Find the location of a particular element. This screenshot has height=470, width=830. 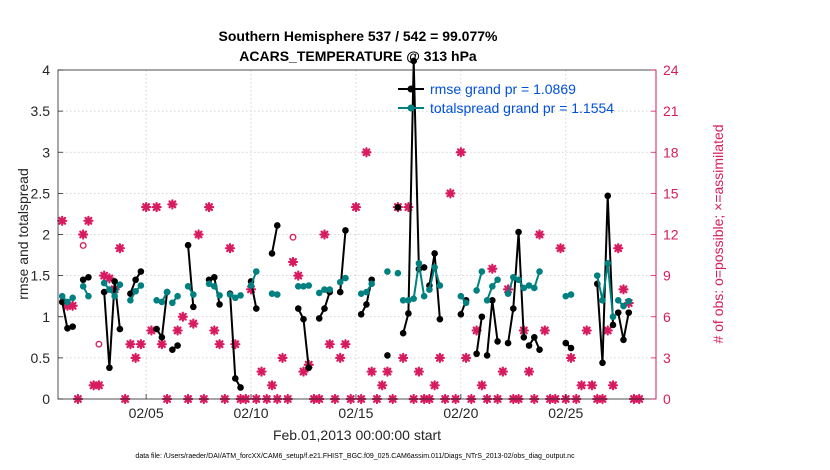

chart-subtitle: ACARS_TEMPERATURE @ 313 hPa is located at coordinates (358, 56).